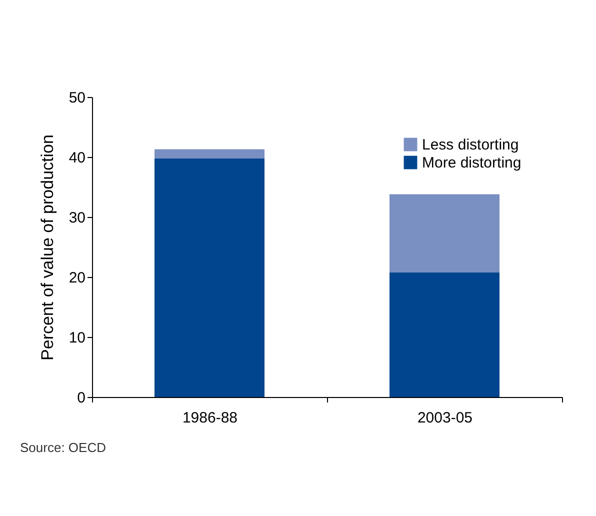 This screenshot has width=596, height=516. Describe the element at coordinates (77, 98) in the screenshot. I see `y-tick-label: 50` at that location.